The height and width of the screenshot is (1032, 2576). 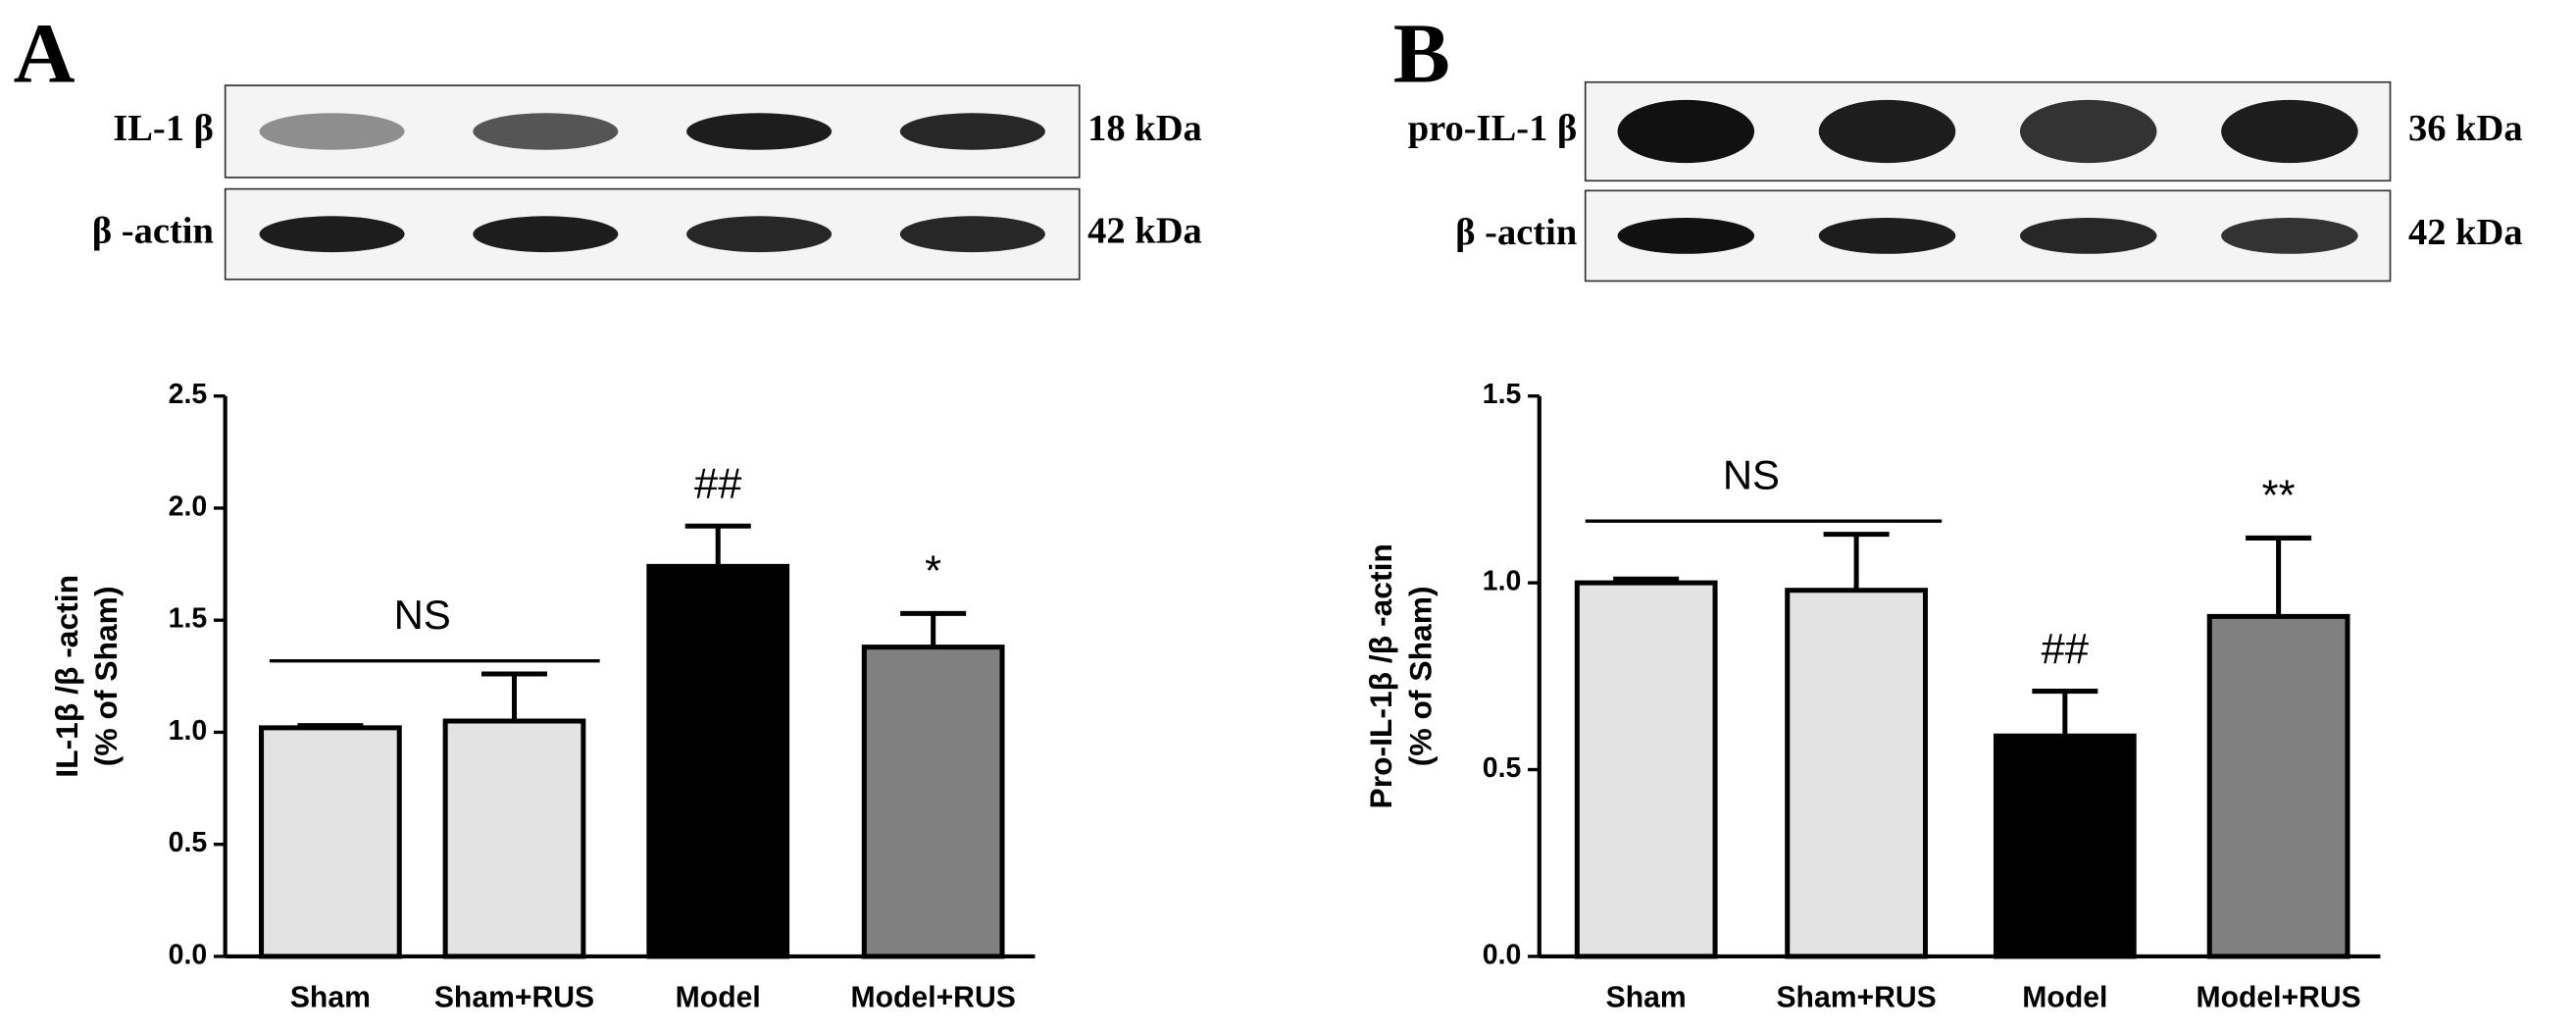 I want to click on significance-label: **, so click(x=2279, y=496).